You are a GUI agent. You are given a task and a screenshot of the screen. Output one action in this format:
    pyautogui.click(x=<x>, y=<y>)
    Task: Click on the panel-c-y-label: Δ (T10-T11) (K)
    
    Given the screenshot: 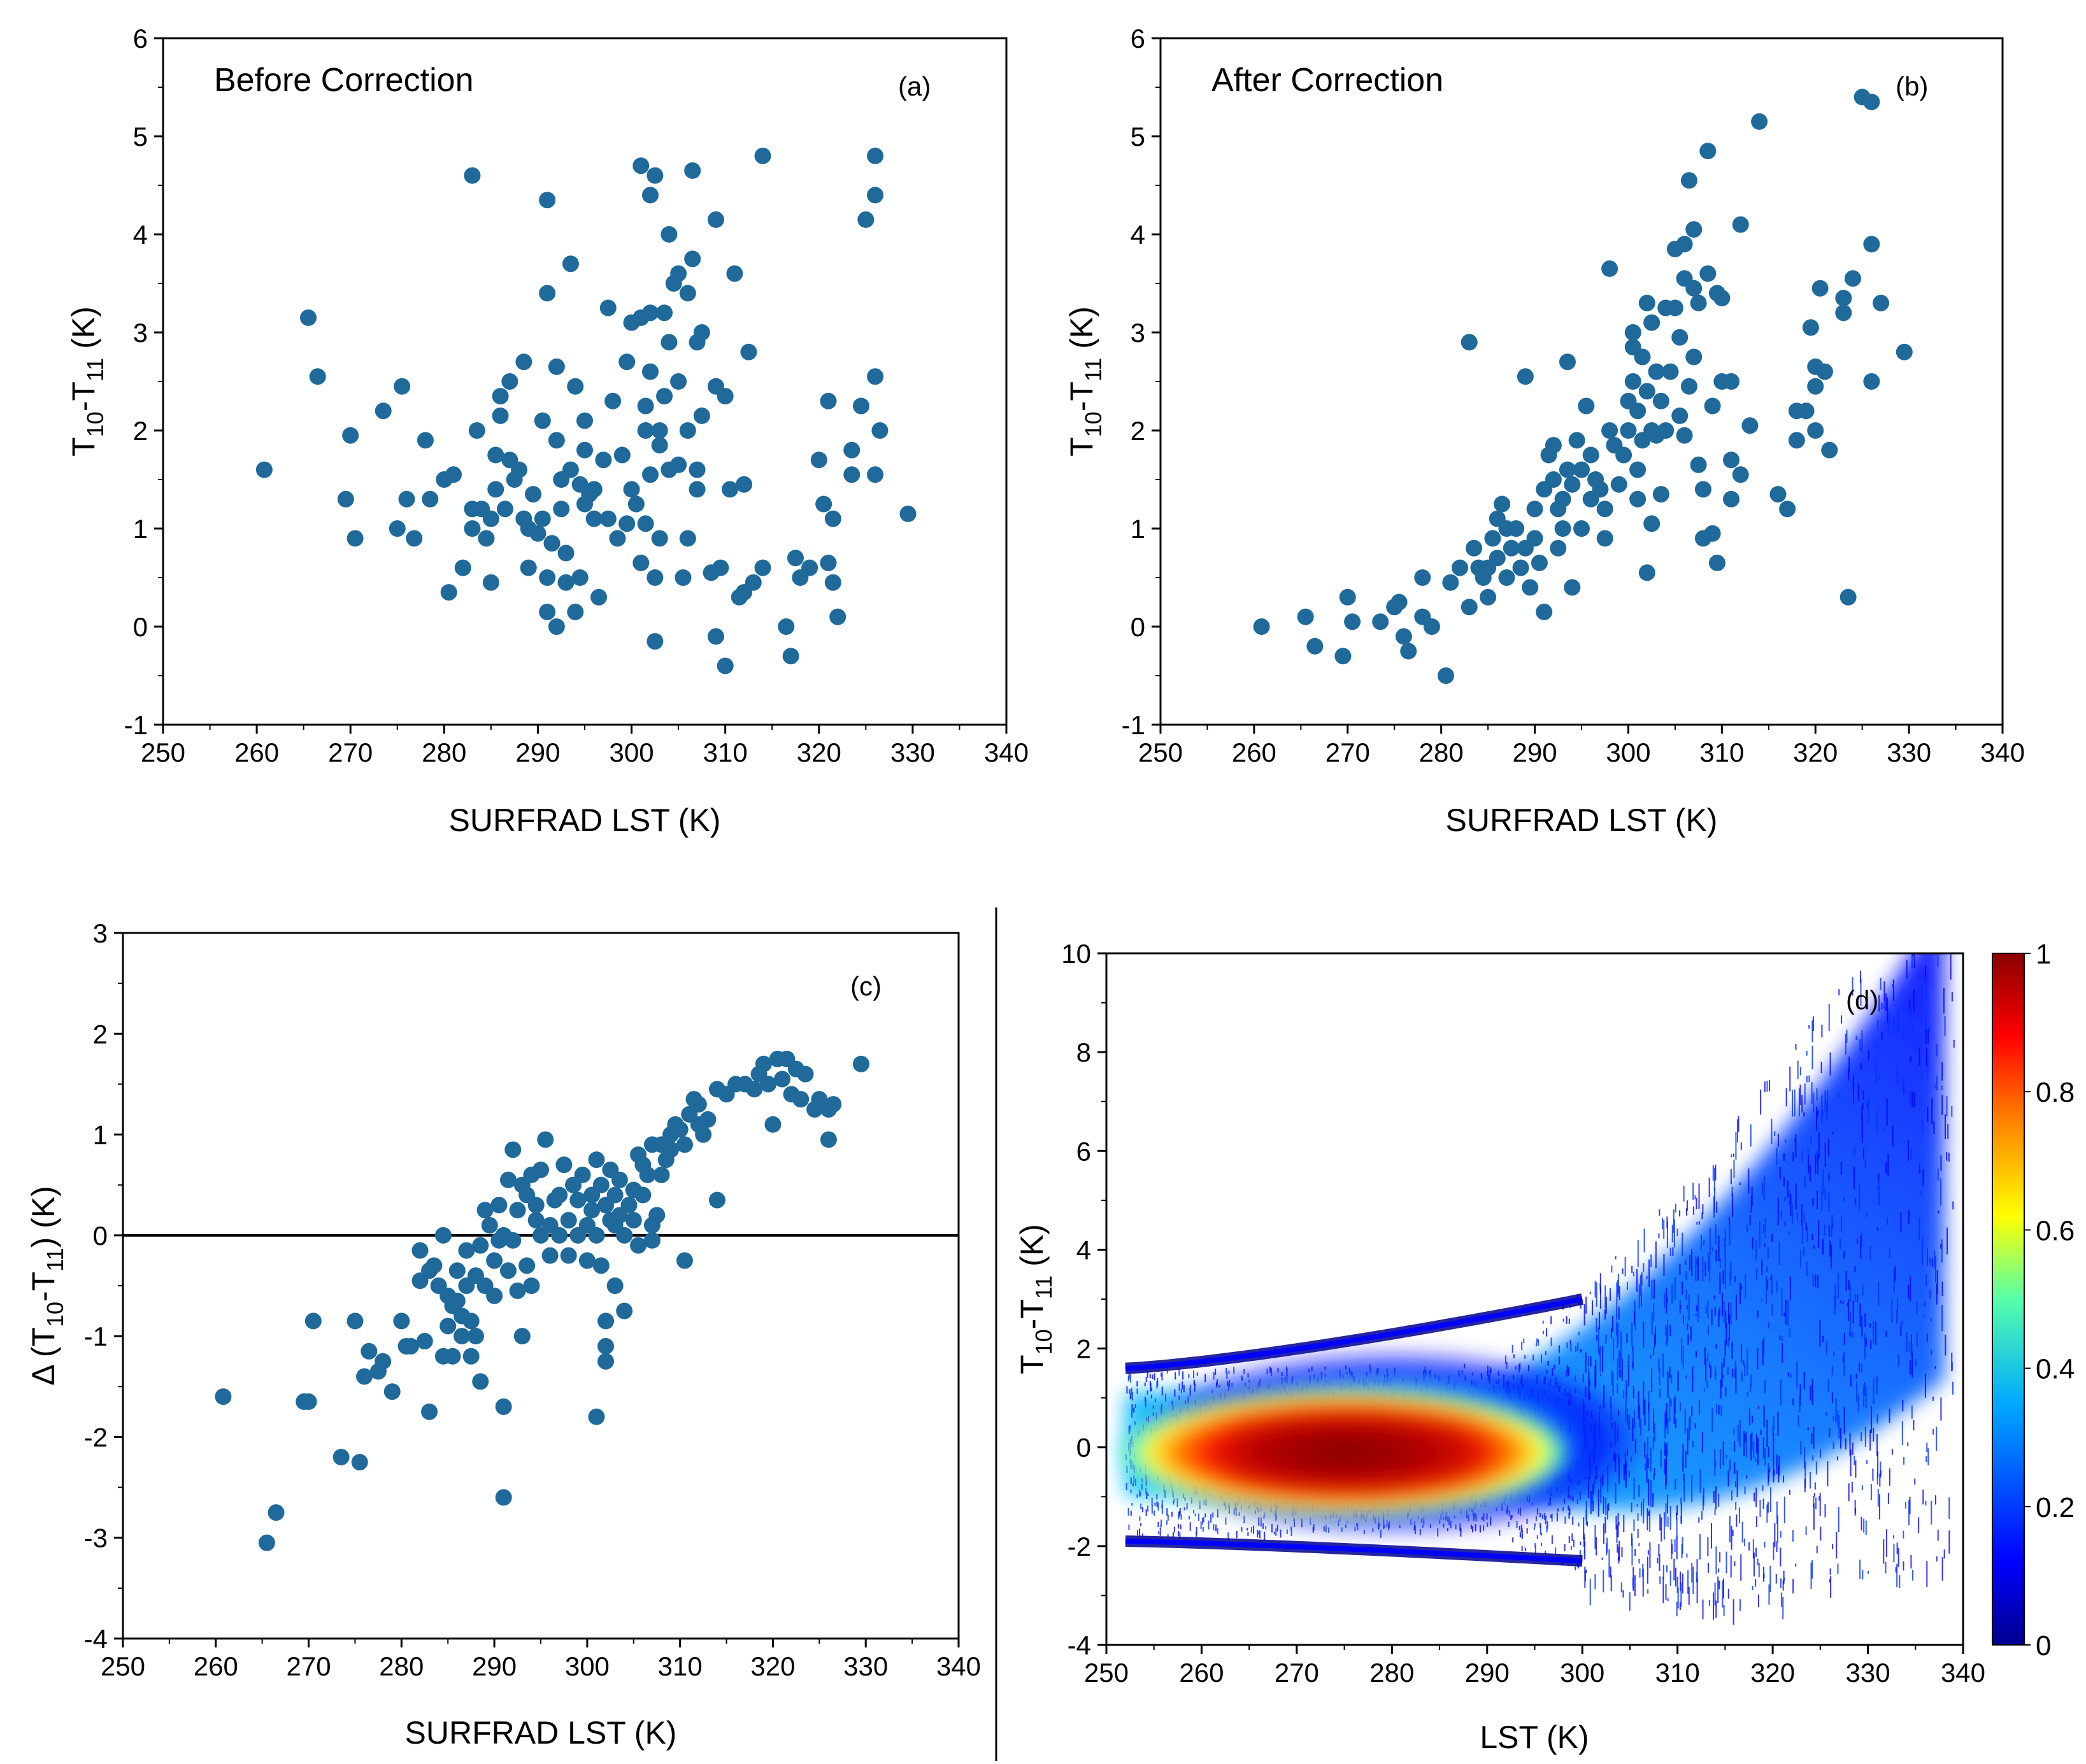 What is the action you would take?
    pyautogui.click(x=46, y=1286)
    